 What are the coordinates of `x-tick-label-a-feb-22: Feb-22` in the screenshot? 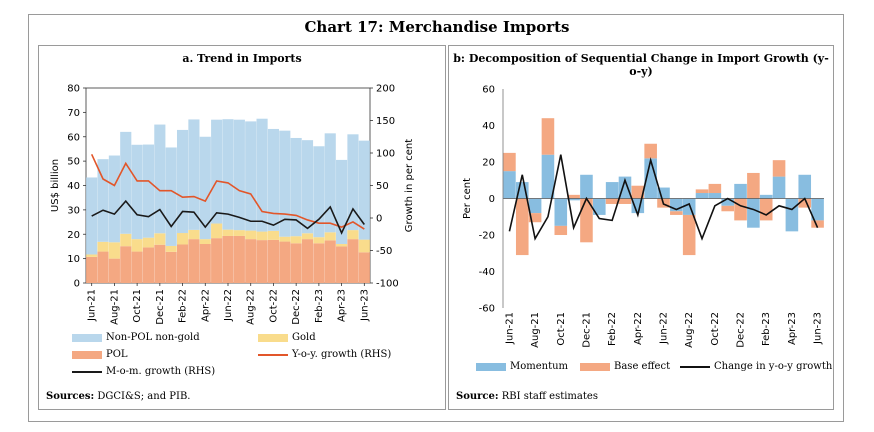 It's located at (183, 306).